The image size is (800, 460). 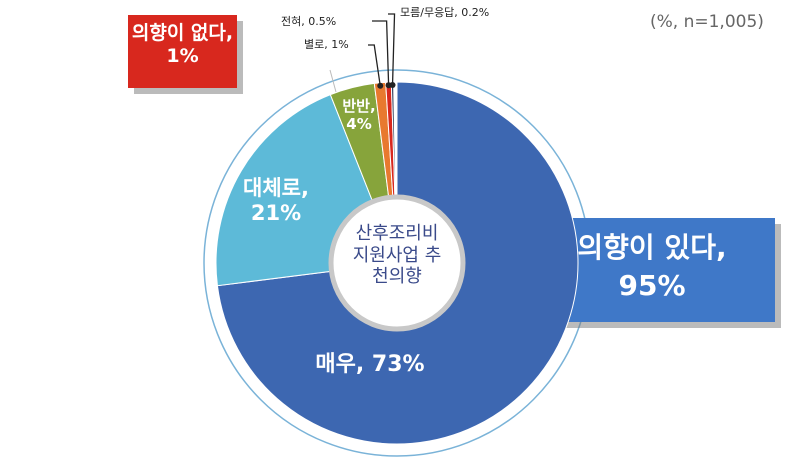 What do you see at coordinates (707, 22) in the screenshot?
I see `note: (%, n=1,005)` at bounding box center [707, 22].